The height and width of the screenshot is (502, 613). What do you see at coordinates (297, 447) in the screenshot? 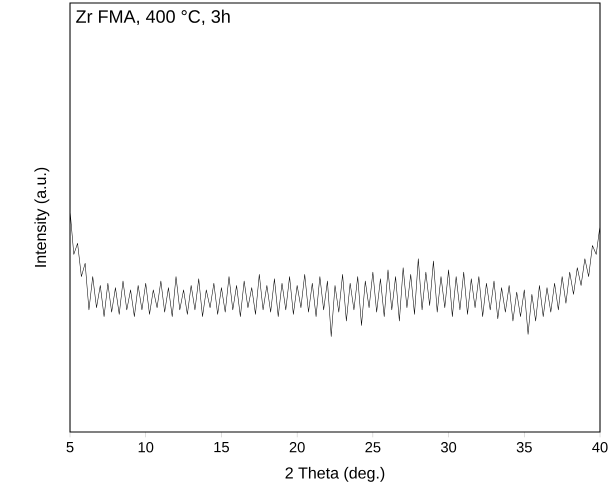
I see `x-tick-label: 20` at bounding box center [297, 447].